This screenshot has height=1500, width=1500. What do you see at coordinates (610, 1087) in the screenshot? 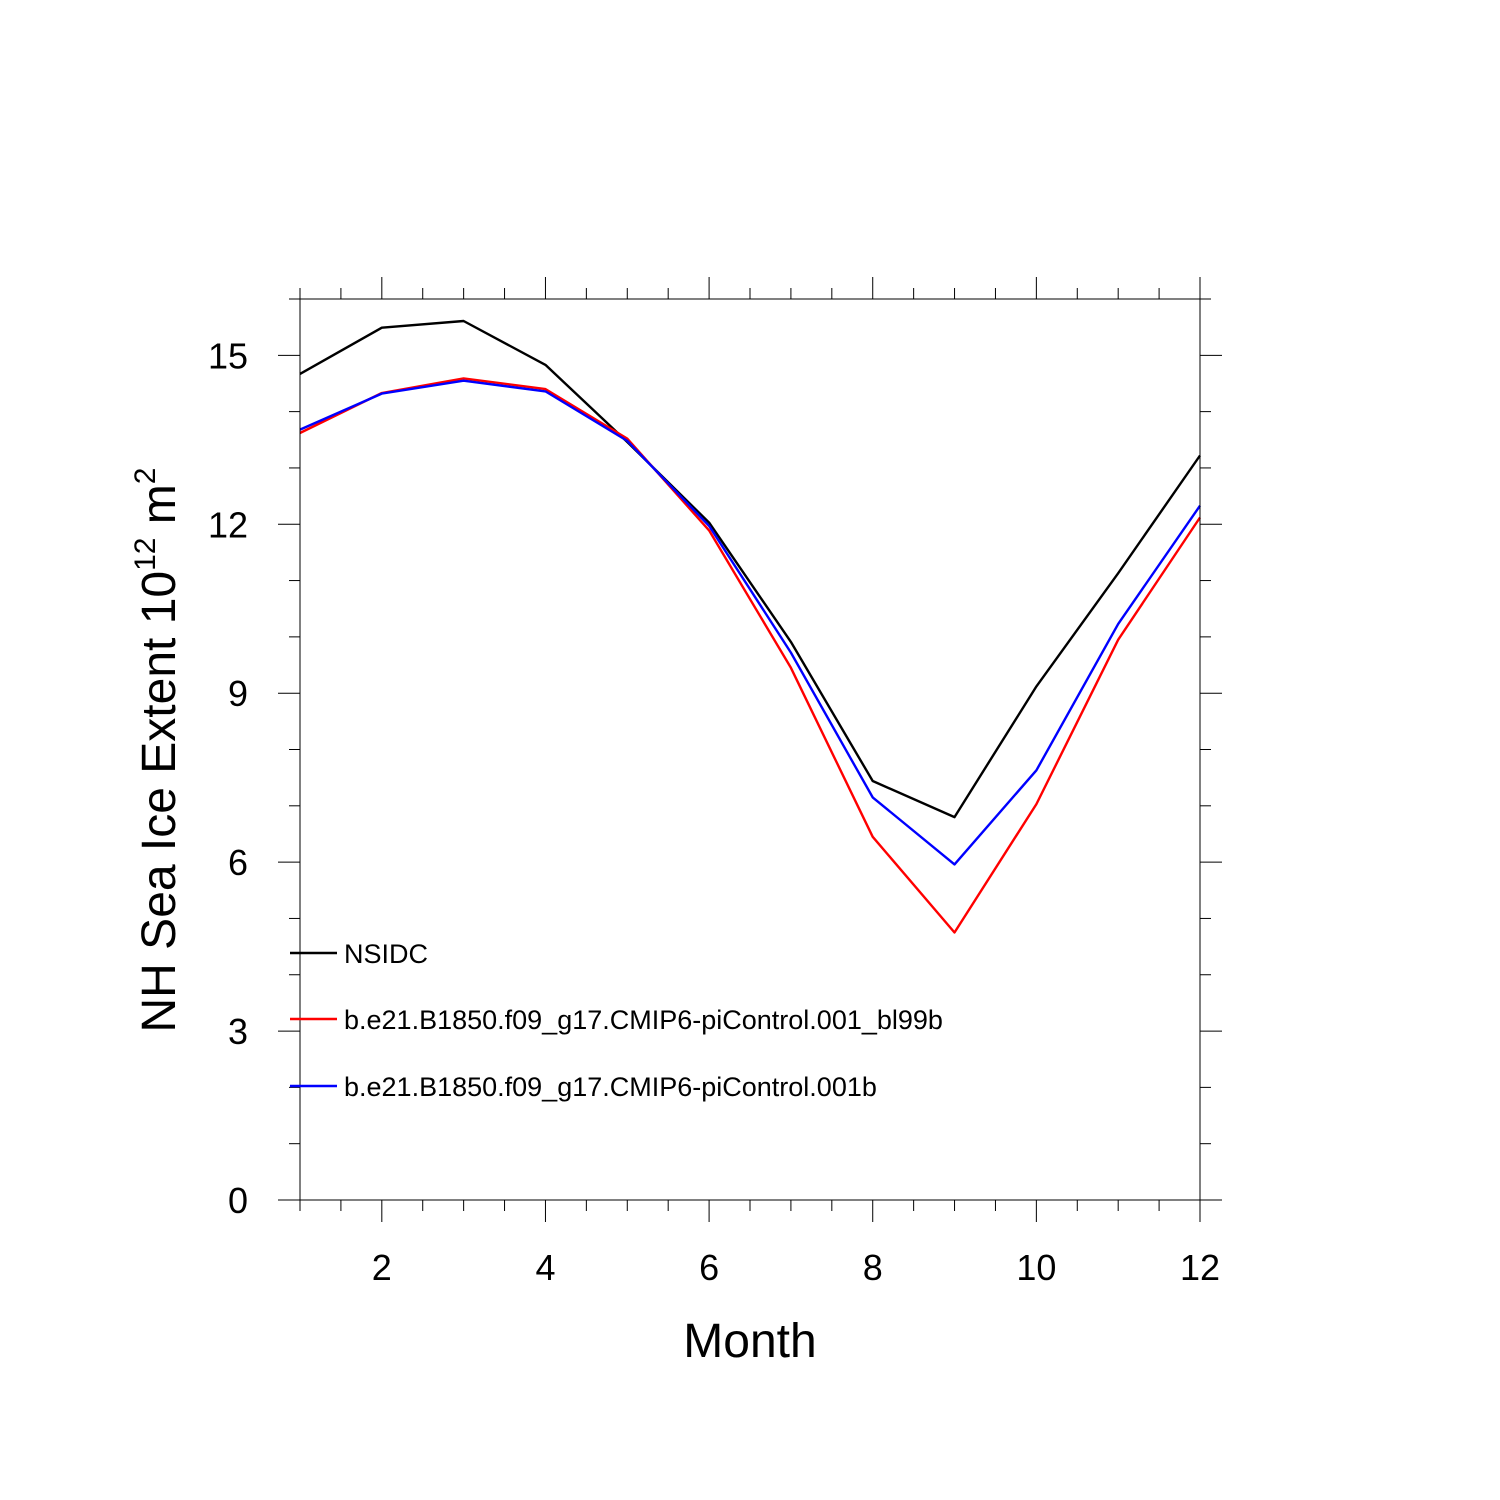
I see `legend-label-3: b.e21.B1850.f09_g17.CMIP6-piControl.001b` at bounding box center [610, 1087].